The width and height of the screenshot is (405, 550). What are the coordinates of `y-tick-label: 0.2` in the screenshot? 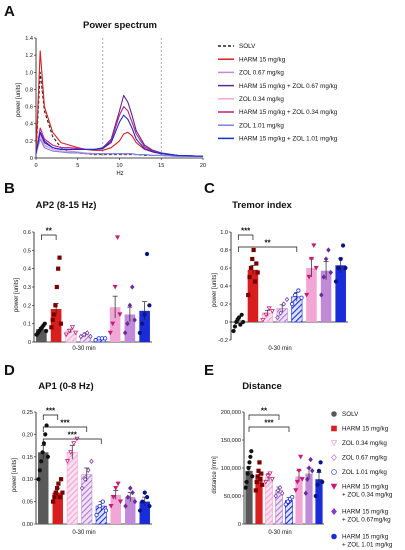 It's located at (27, 306).